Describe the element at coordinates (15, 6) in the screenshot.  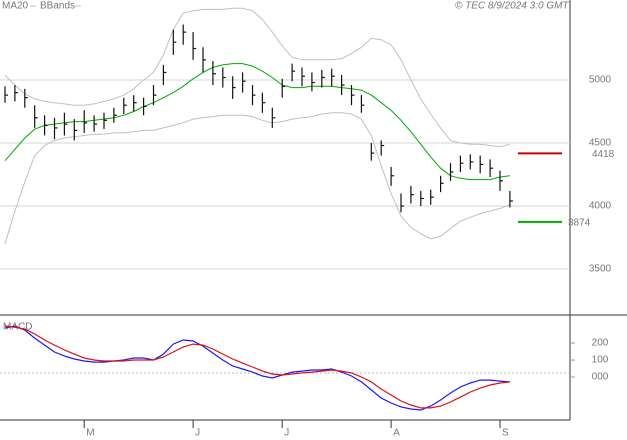
I see `legend-label: MA20` at that location.